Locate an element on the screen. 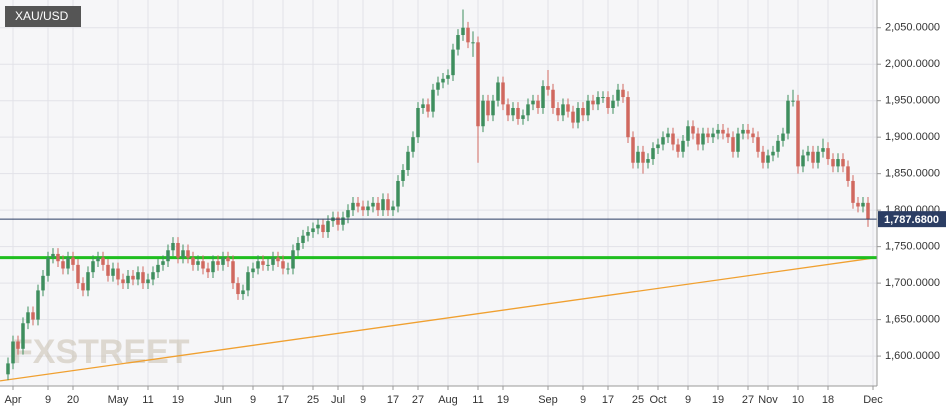 This screenshot has height=413, width=946. x-tick-label: 10 is located at coordinates (798, 400).